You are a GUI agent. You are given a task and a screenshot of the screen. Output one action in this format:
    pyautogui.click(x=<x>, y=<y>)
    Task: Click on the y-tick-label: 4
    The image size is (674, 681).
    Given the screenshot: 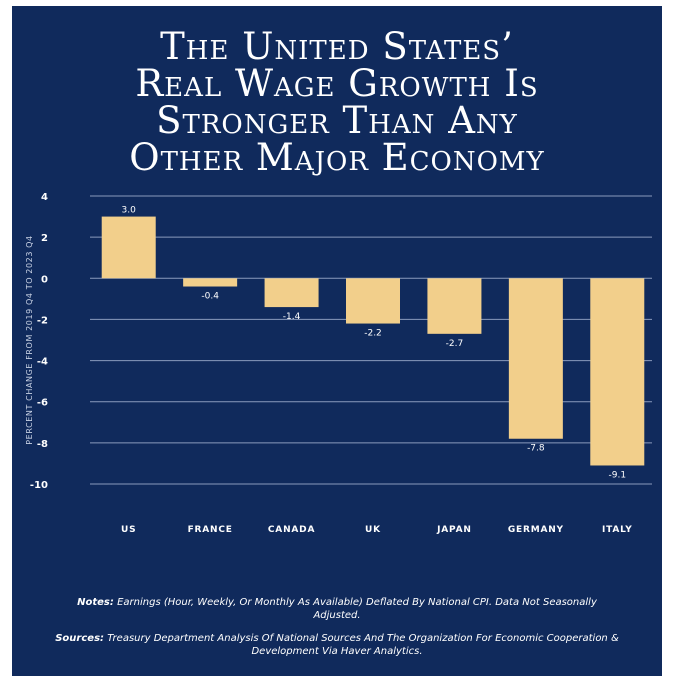 What is the action you would take?
    pyautogui.click(x=44, y=197)
    